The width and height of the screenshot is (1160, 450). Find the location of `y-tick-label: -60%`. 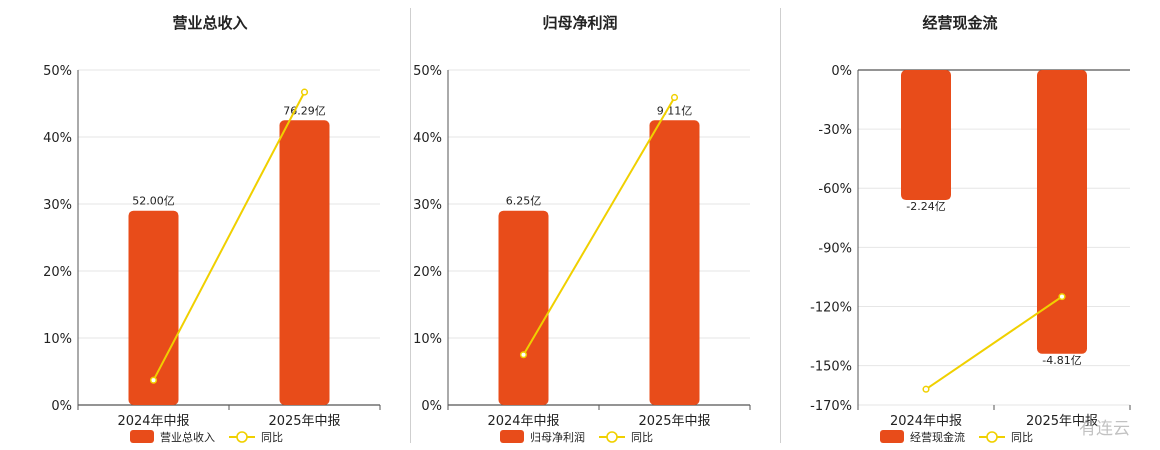

y-tick-label: -60% is located at coordinates (835, 189).